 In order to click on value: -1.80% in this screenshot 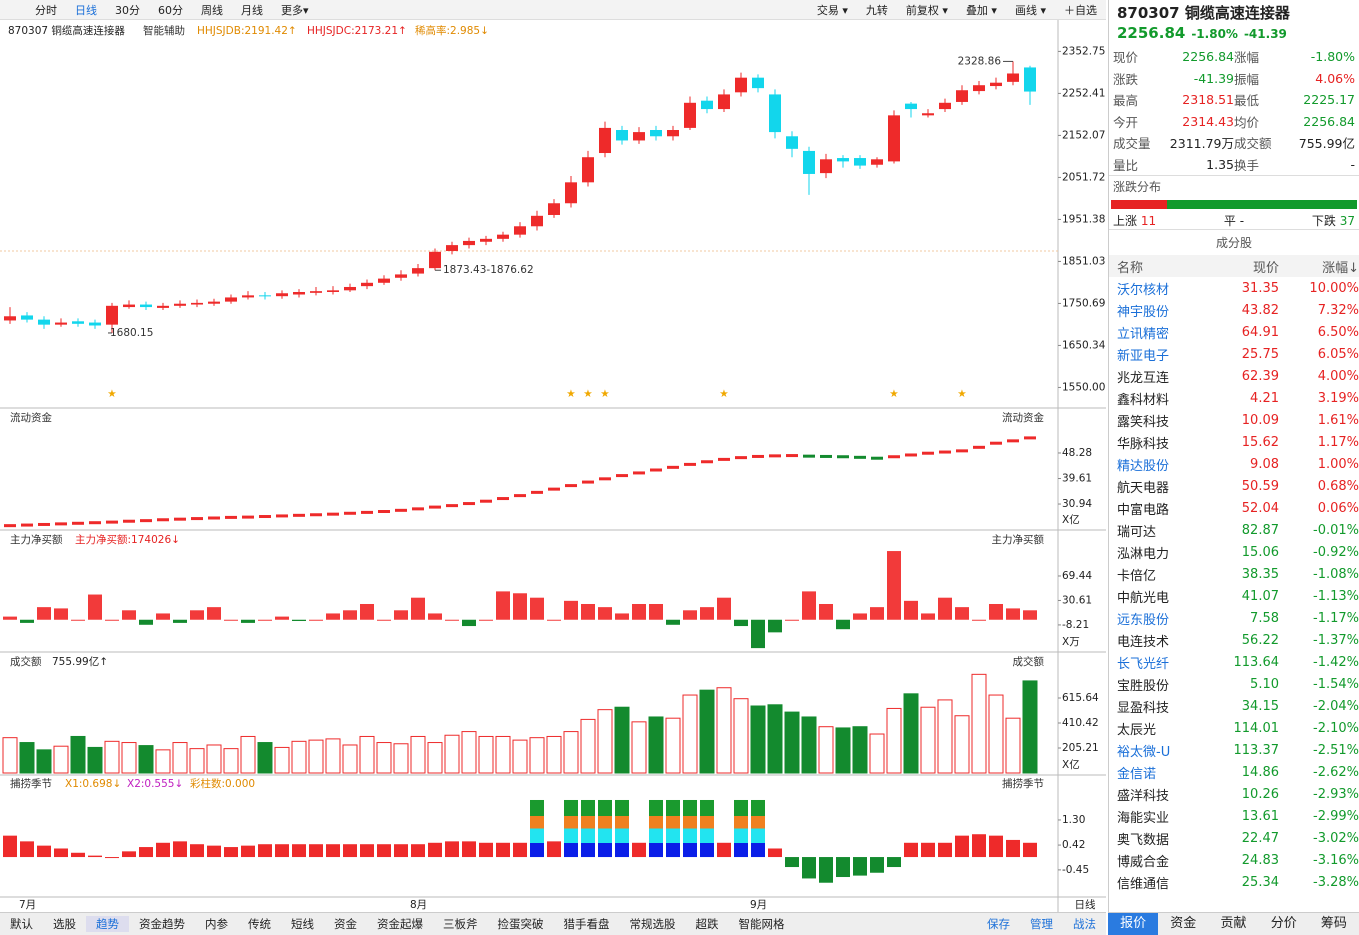, I will do `click(1332, 57)`.